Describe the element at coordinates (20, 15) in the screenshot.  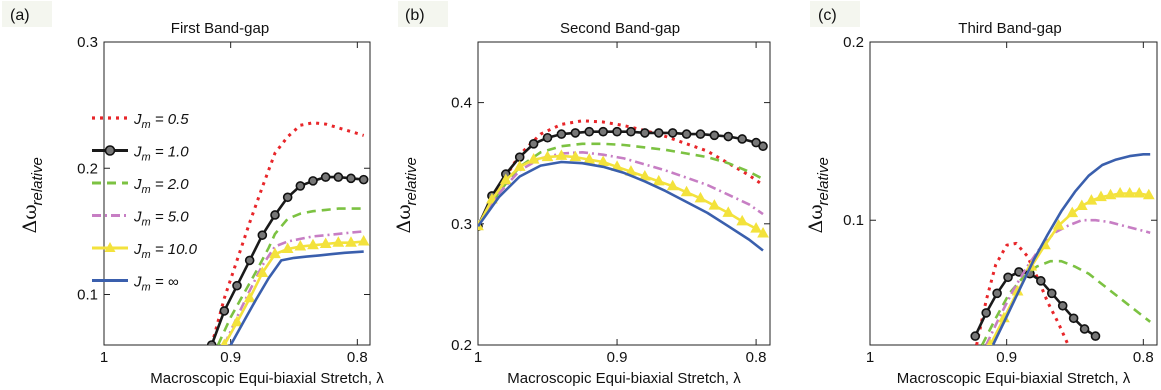
I see `panel-a-label: (a)` at that location.